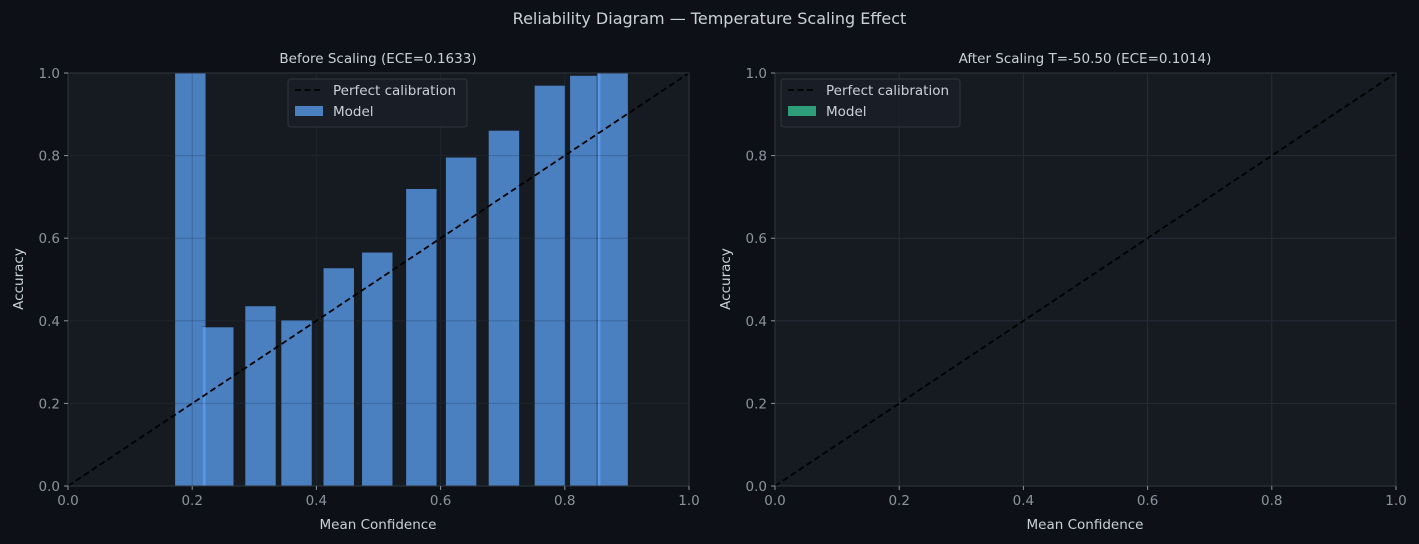 Image resolution: width=1419 pixels, height=544 pixels. What do you see at coordinates (756, 239) in the screenshot?
I see `after-y-tick-label: 0.6` at bounding box center [756, 239].